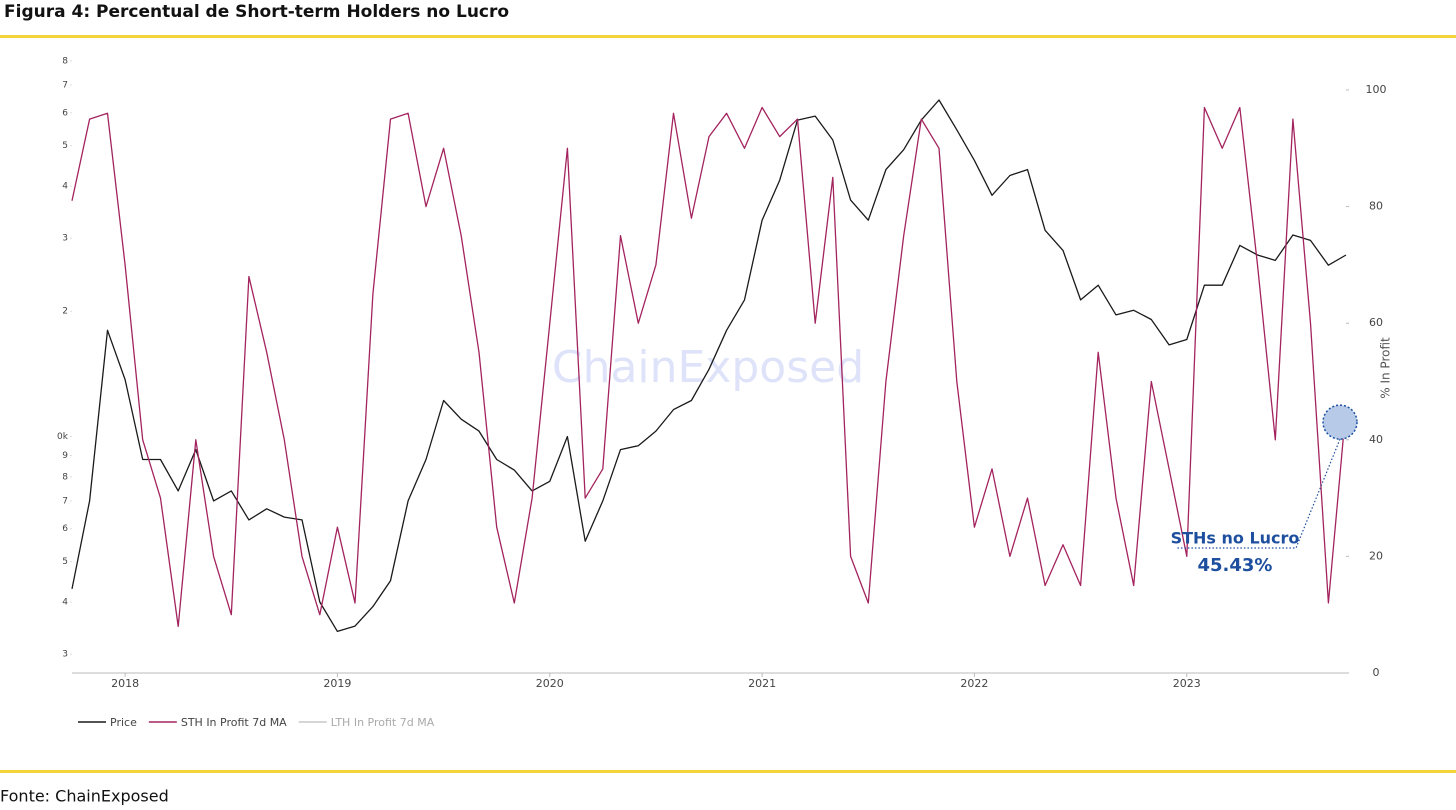  What do you see at coordinates (728, 771) in the screenshot?
I see `bottom-rule` at bounding box center [728, 771].